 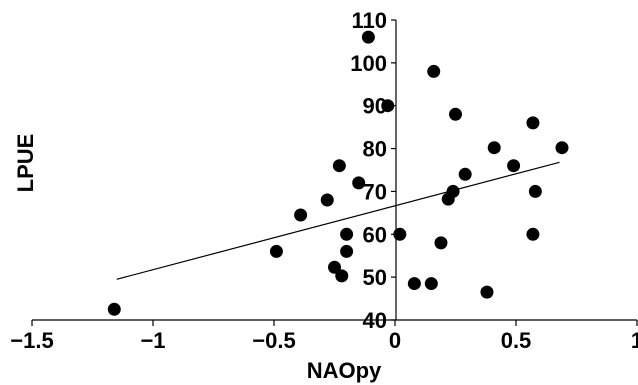 What do you see at coordinates (273, 340) in the screenshot?
I see `x-tick-label: −0.5` at bounding box center [273, 340].